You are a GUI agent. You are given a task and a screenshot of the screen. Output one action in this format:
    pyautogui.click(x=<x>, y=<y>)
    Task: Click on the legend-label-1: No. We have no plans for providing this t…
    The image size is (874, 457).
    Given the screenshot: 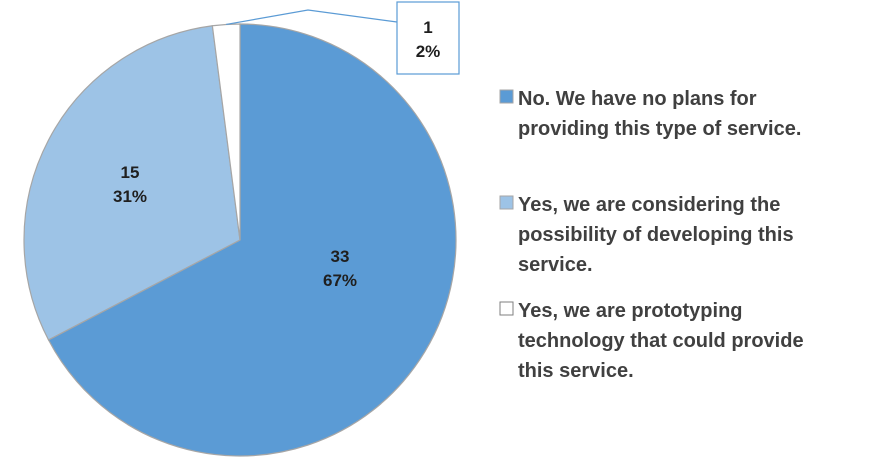 What is the action you would take?
    pyautogui.click(x=659, y=114)
    